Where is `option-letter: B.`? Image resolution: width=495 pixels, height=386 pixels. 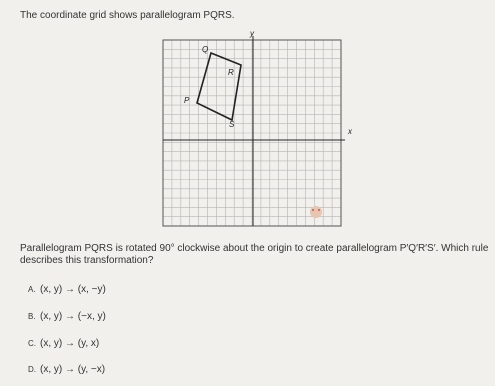 option-letter: B. is located at coordinates (32, 316).